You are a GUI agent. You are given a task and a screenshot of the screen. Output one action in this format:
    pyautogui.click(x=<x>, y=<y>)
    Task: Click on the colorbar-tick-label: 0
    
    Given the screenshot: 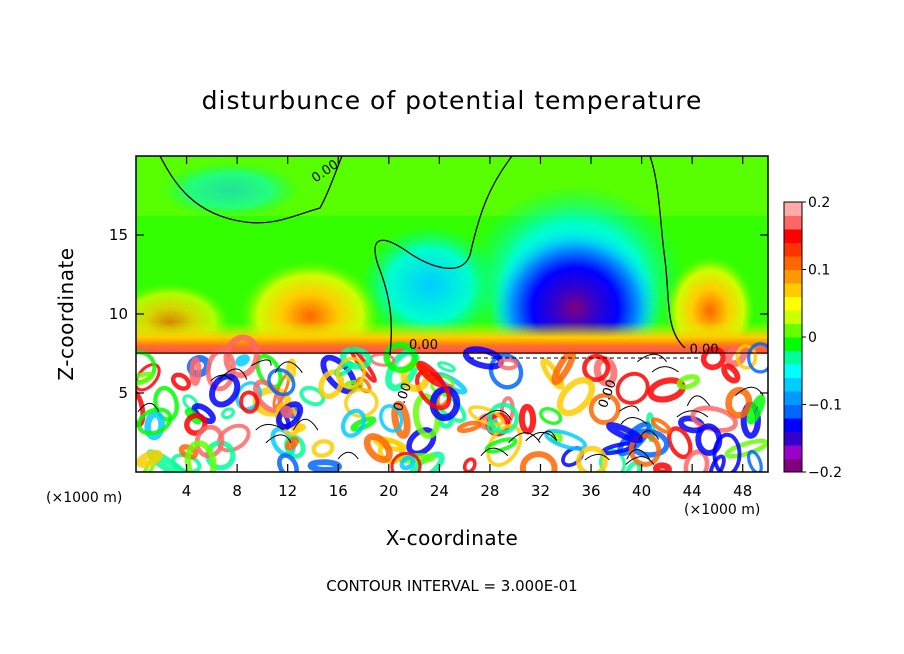 What is the action you would take?
    pyautogui.click(x=812, y=338)
    